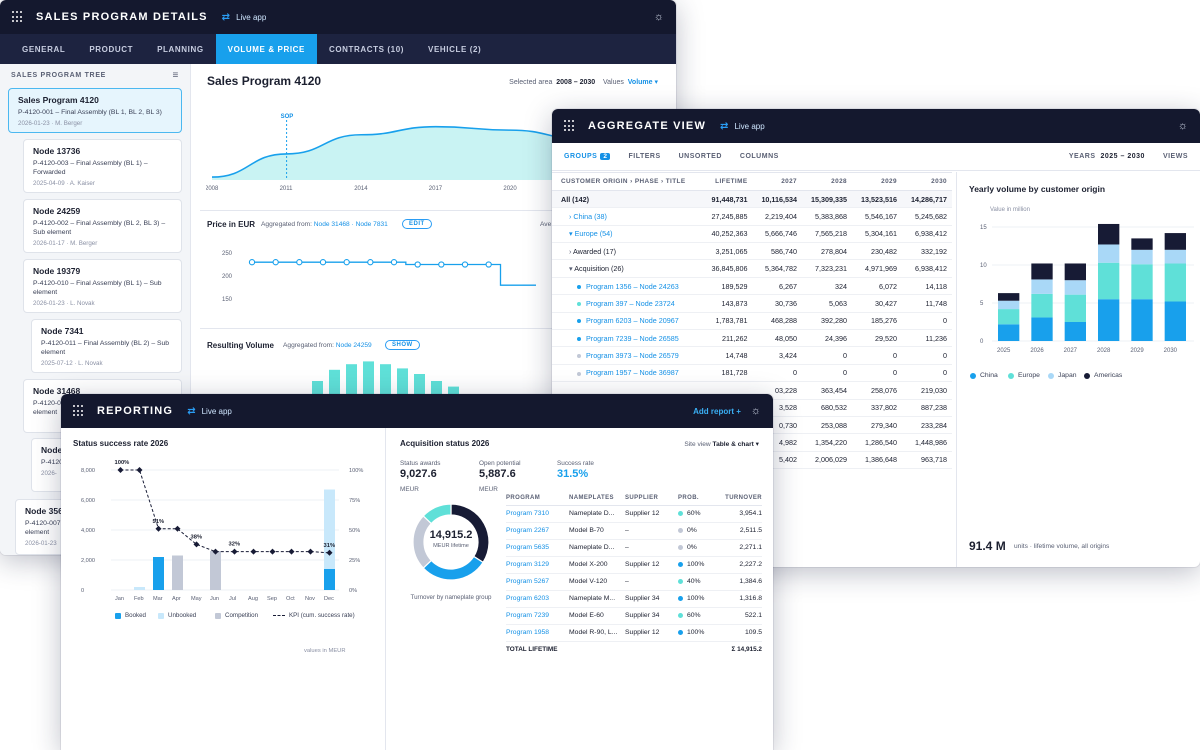  Describe the element at coordinates (1024, 375) in the screenshot. I see `legend-item: Europe` at that location.